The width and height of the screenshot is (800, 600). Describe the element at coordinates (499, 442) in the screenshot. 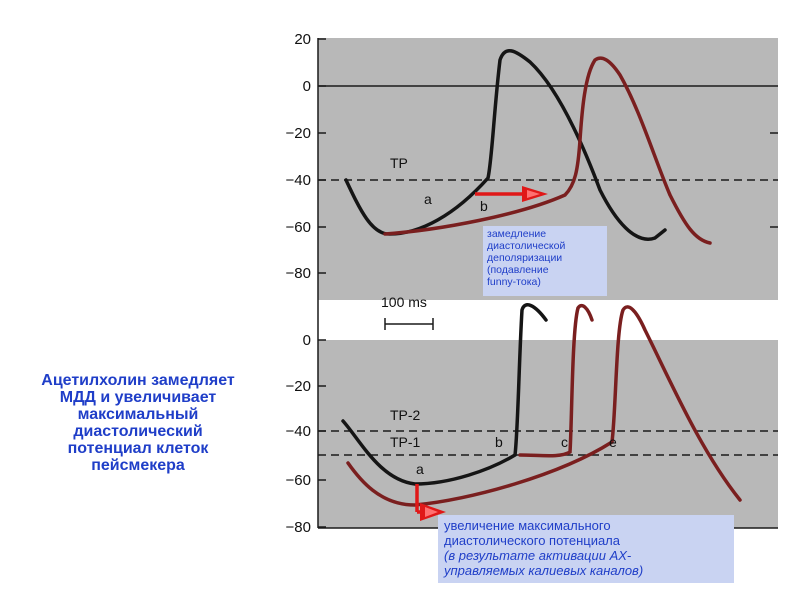

I see `bottom-label-b: b` at that location.